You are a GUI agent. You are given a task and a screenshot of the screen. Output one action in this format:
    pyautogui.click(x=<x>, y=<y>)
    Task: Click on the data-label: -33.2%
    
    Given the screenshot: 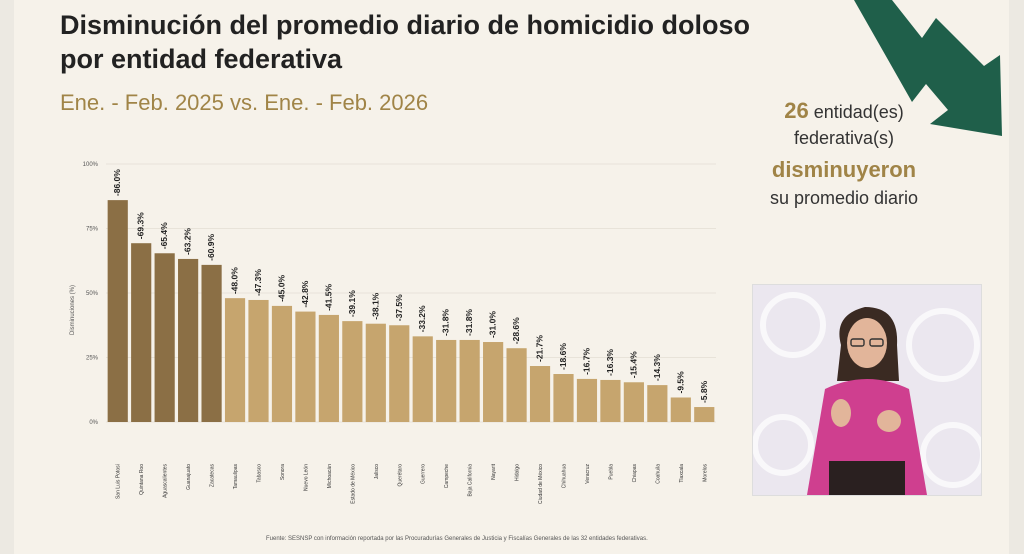 What is the action you would take?
    pyautogui.click(x=422, y=318)
    